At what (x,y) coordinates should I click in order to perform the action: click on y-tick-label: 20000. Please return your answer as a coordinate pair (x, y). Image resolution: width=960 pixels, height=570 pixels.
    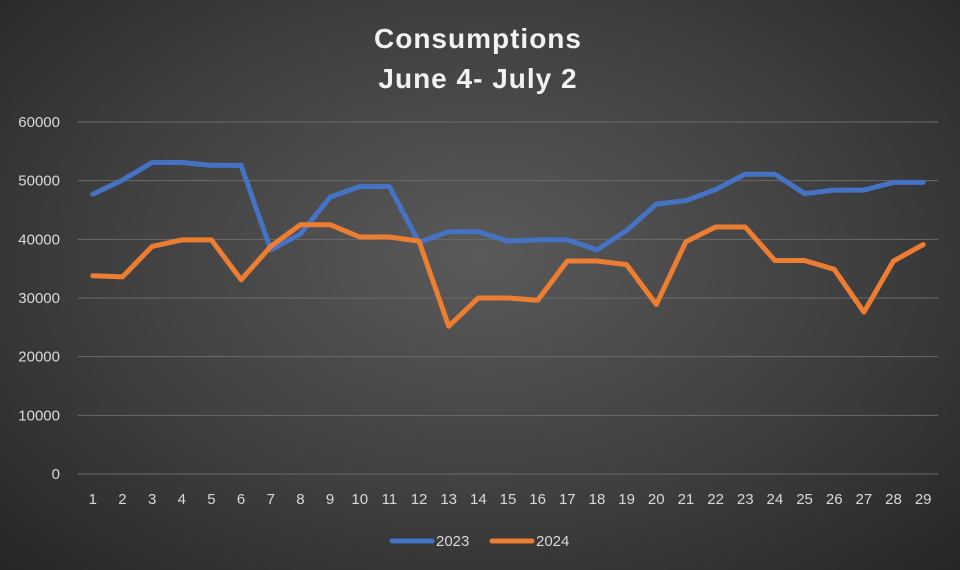
    Looking at the image, I should click on (39, 357).